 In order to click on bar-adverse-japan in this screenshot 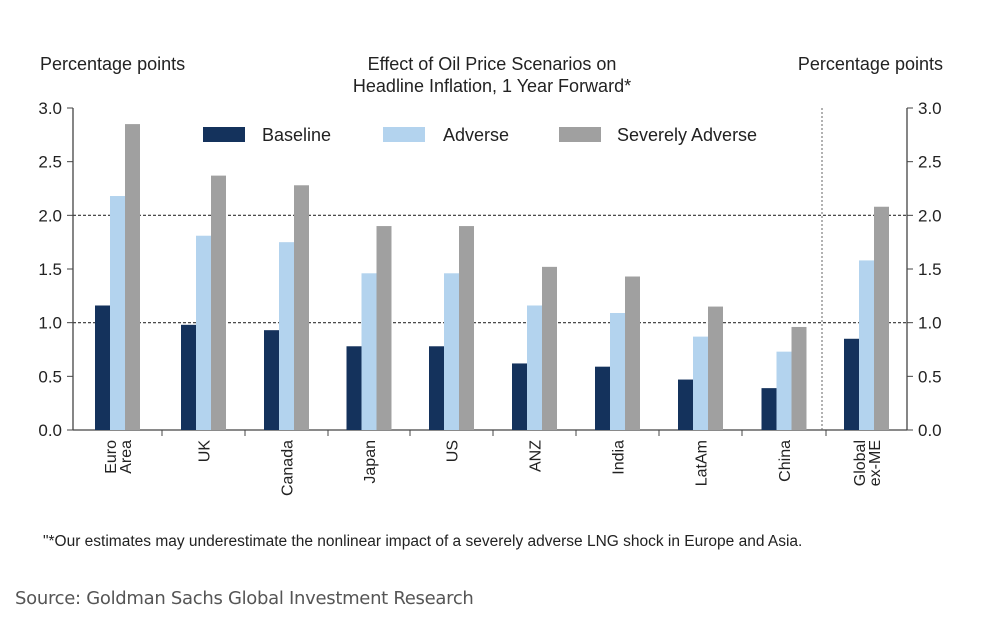, I will do `click(369, 351)`.